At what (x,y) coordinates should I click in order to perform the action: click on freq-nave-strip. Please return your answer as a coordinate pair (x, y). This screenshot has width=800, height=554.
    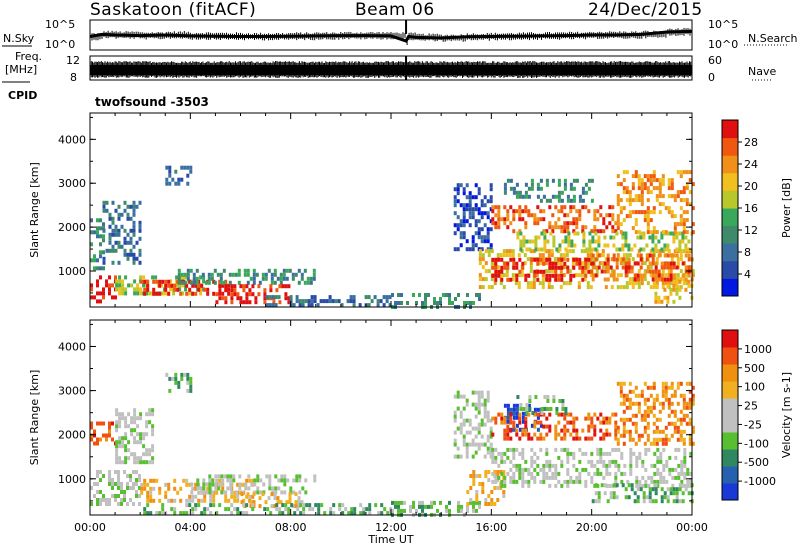
    Looking at the image, I should click on (387, 64).